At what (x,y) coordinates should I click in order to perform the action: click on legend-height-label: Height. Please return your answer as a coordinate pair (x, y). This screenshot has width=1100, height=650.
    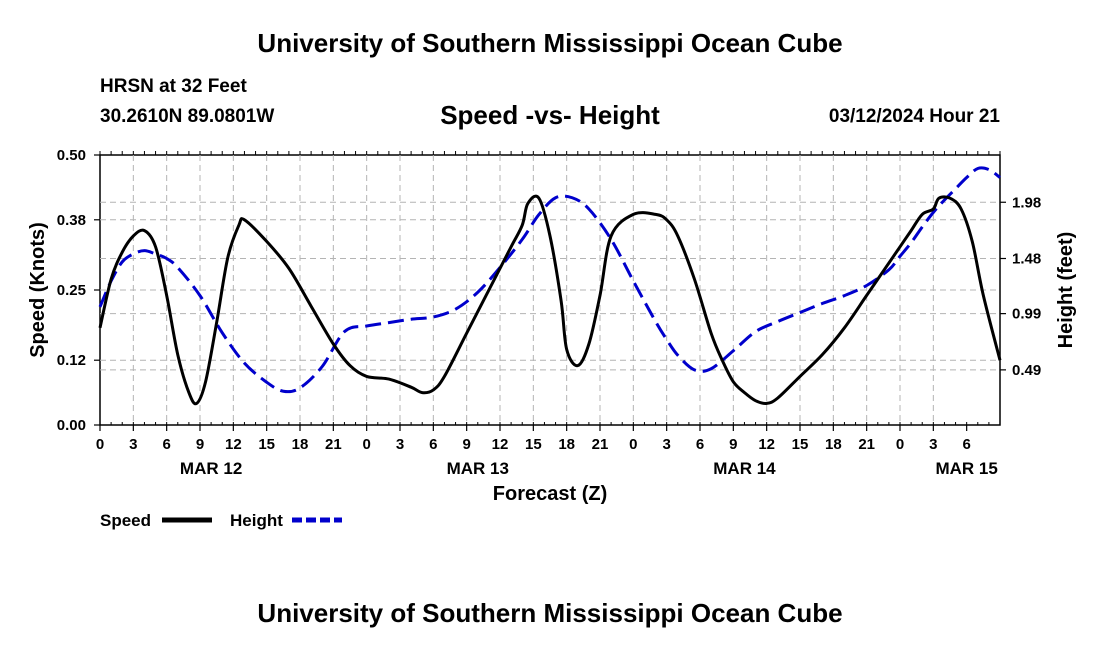
    Looking at the image, I should click on (256, 520).